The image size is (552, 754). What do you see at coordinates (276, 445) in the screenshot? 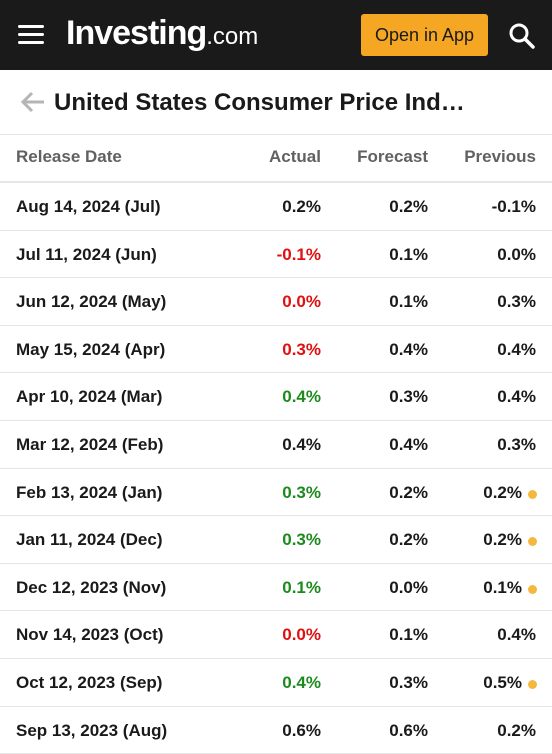
I see `table-row: Mar 12, 2024 (Feb) 0.4% 0.4% 0.3%` at bounding box center [276, 445].